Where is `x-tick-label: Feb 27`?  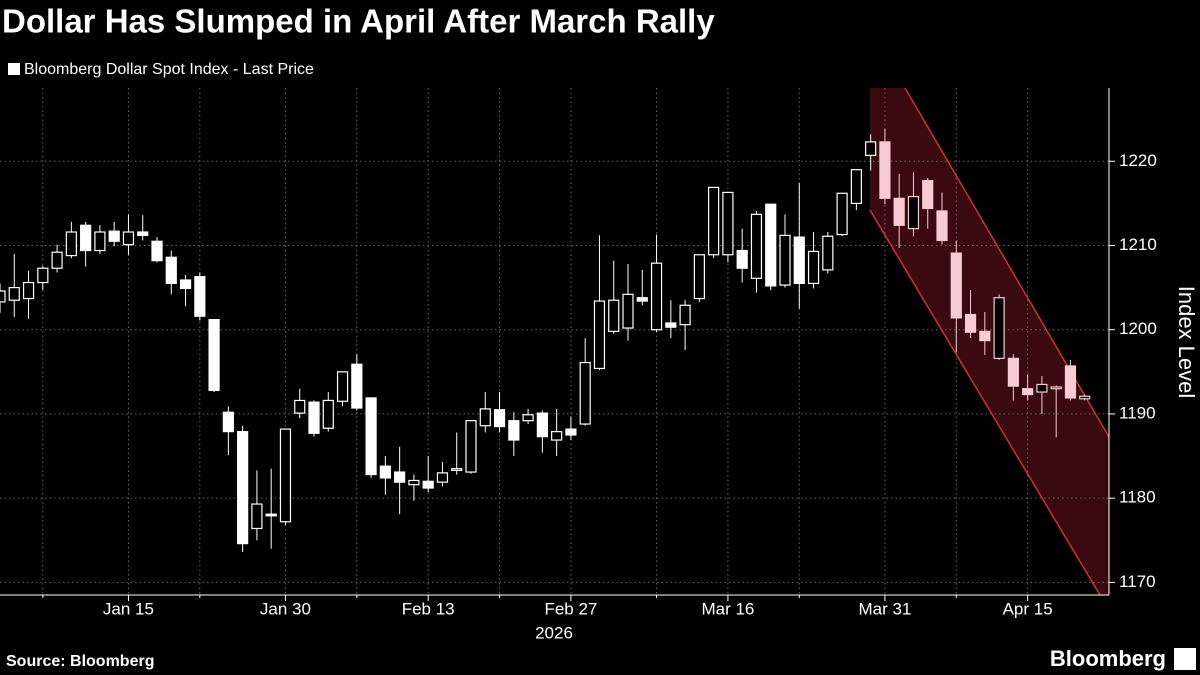 x-tick-label: Feb 27 is located at coordinates (570, 608).